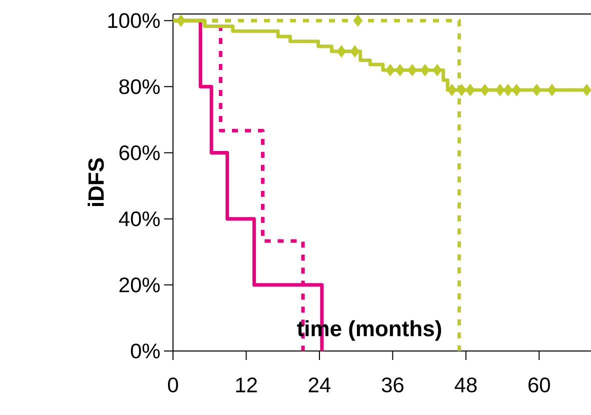  What do you see at coordinates (140, 152) in the screenshot?
I see `y-tick-label: 60%` at bounding box center [140, 152].